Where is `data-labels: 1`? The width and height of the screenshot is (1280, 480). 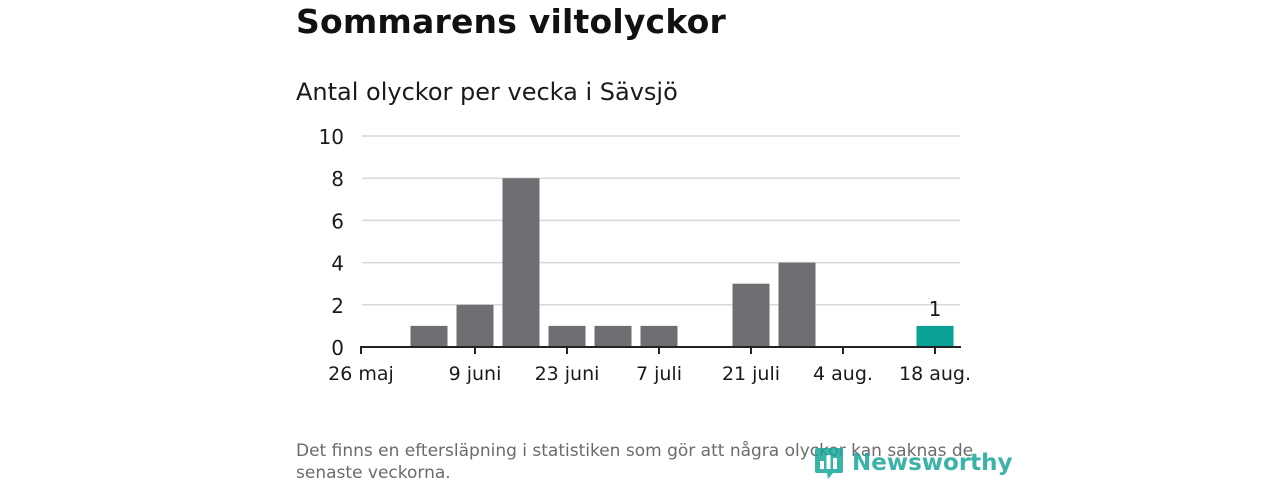
data-labels: 1 is located at coordinates (935, 309).